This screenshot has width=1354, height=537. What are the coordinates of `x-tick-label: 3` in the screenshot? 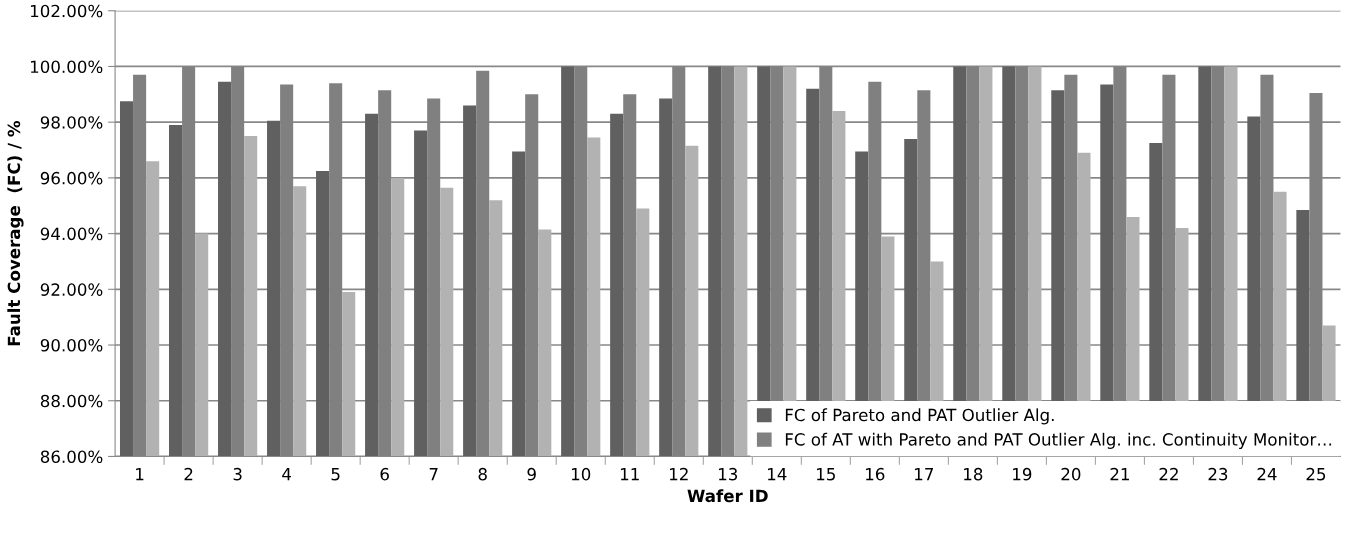 It's located at (237, 474).